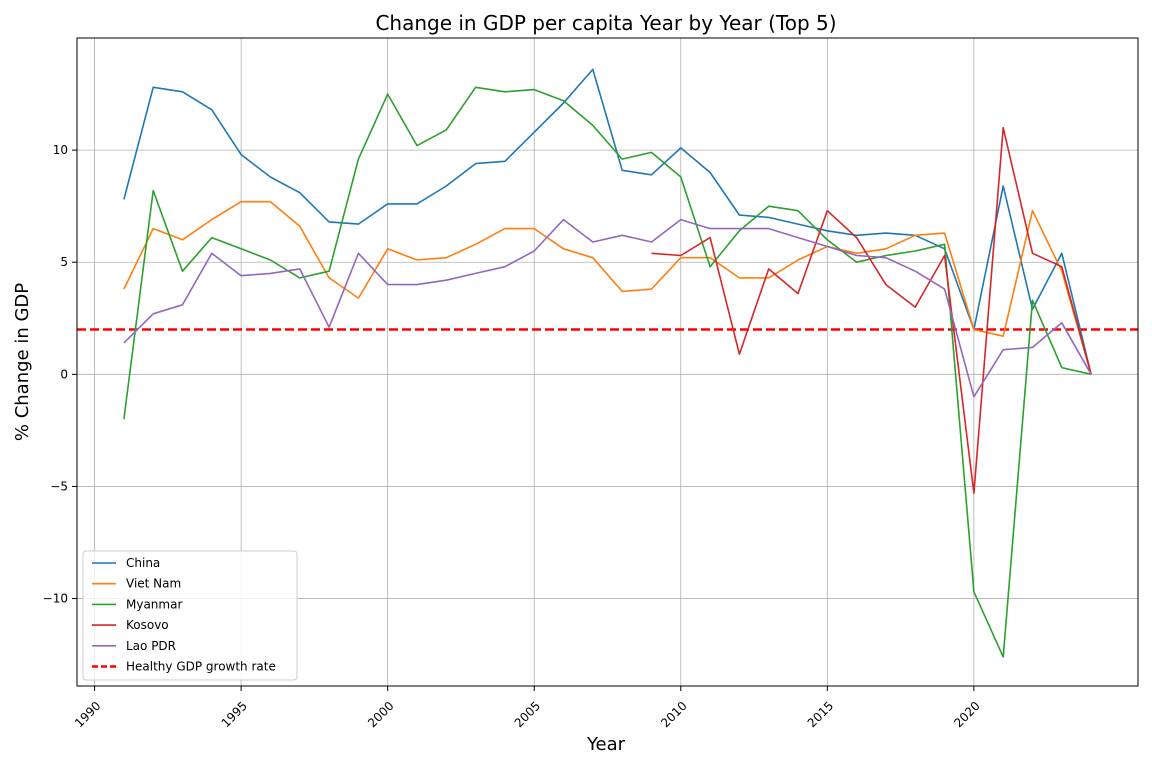  I want to click on legend-label-lao-pdr: Lao PDR, so click(151, 646).